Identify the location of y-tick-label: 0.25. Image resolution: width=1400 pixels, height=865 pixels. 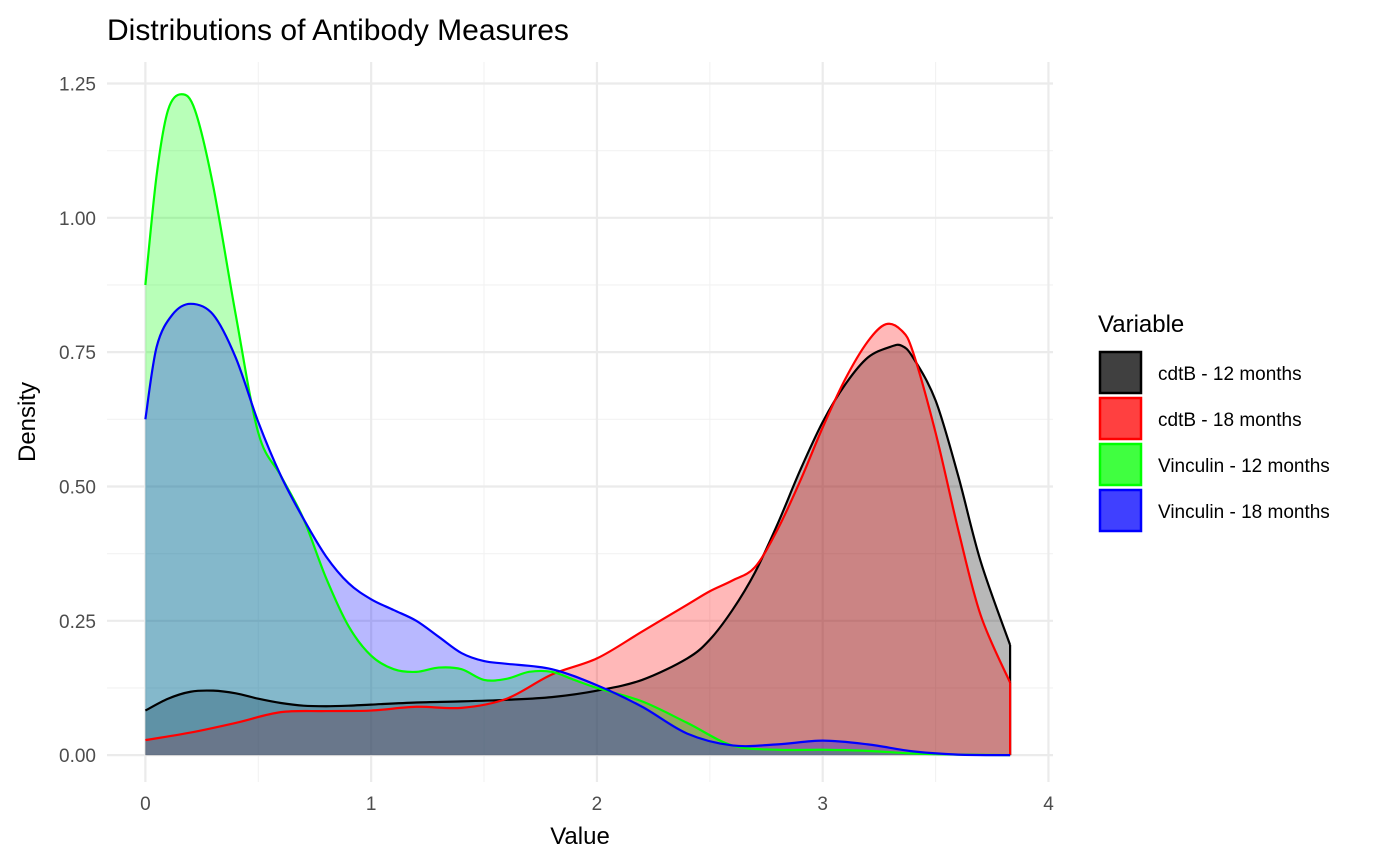
(77, 622).